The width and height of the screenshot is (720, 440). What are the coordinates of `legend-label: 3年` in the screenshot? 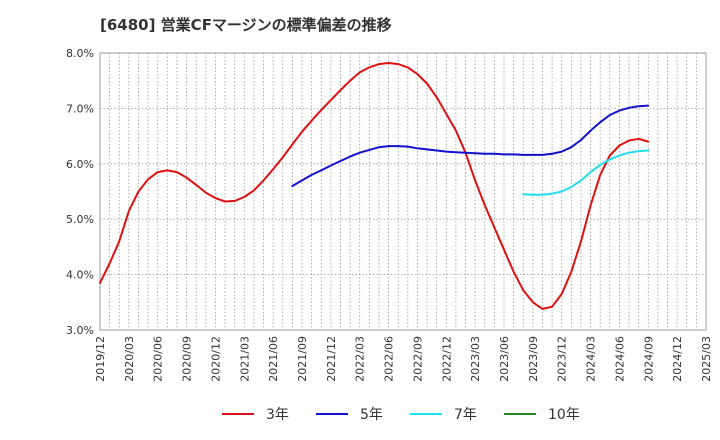 It's located at (277, 415).